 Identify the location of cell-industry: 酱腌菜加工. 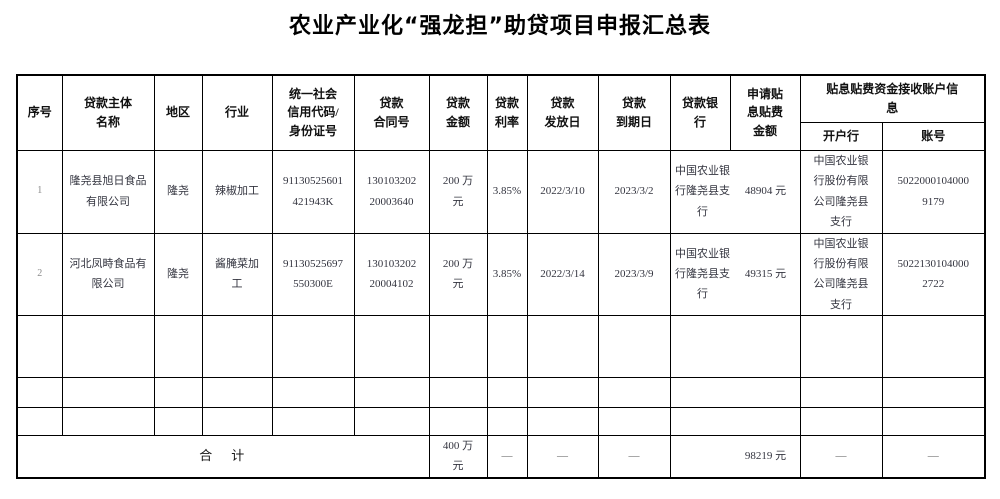
(237, 274).